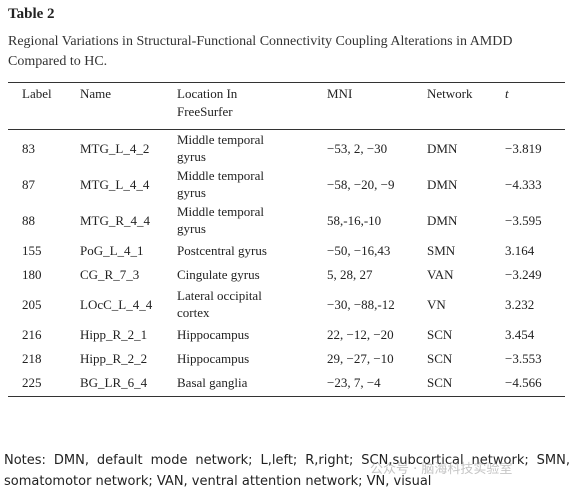 The image size is (573, 496). I want to click on table-cell: 225, so click(38, 383).